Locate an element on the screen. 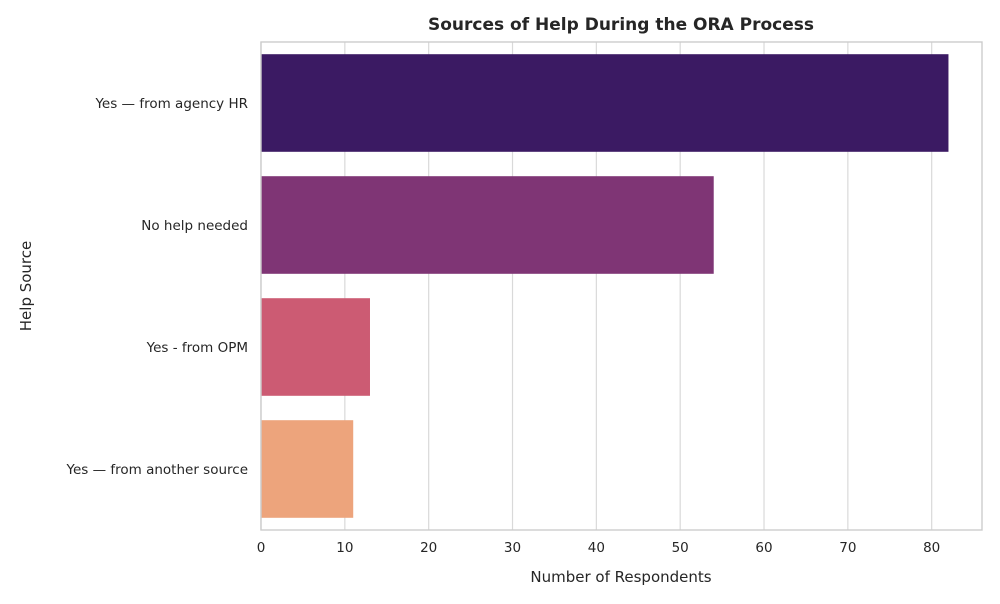 This screenshot has width=1000, height=604. chart-title: Sources of Help During the ORA Process is located at coordinates (621, 25).